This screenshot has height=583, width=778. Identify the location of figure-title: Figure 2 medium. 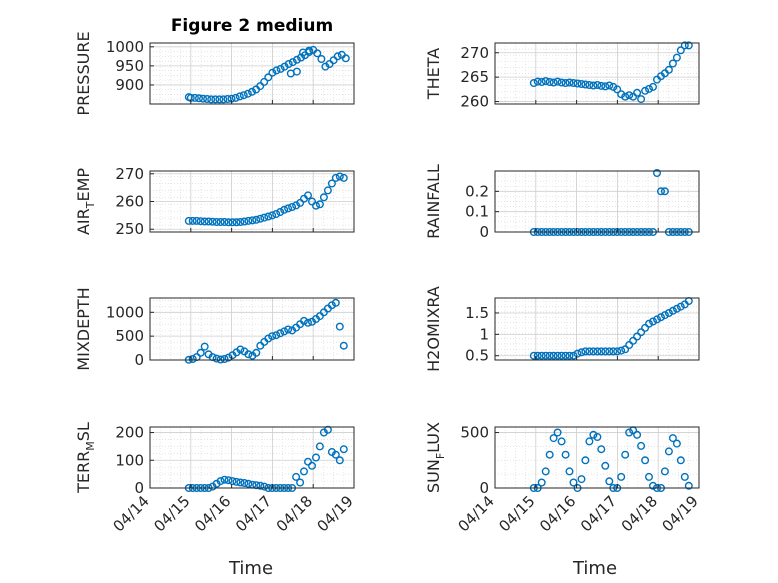
(252, 26).